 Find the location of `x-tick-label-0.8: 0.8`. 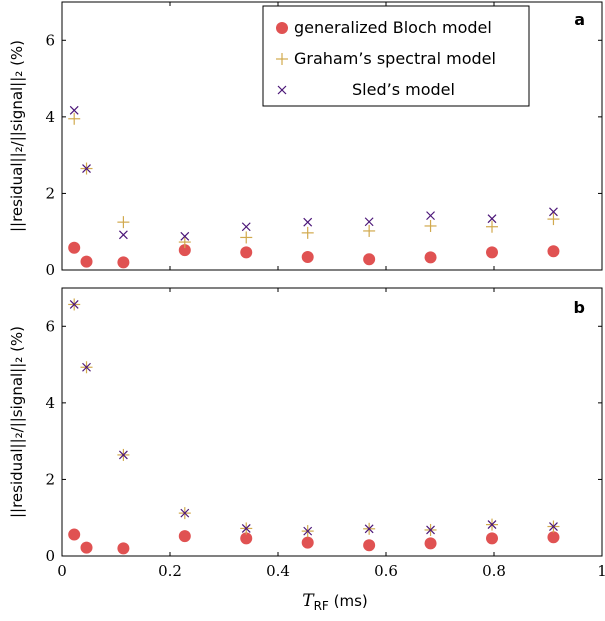

x-tick-label-0.8: 0.8 is located at coordinates (494, 571).